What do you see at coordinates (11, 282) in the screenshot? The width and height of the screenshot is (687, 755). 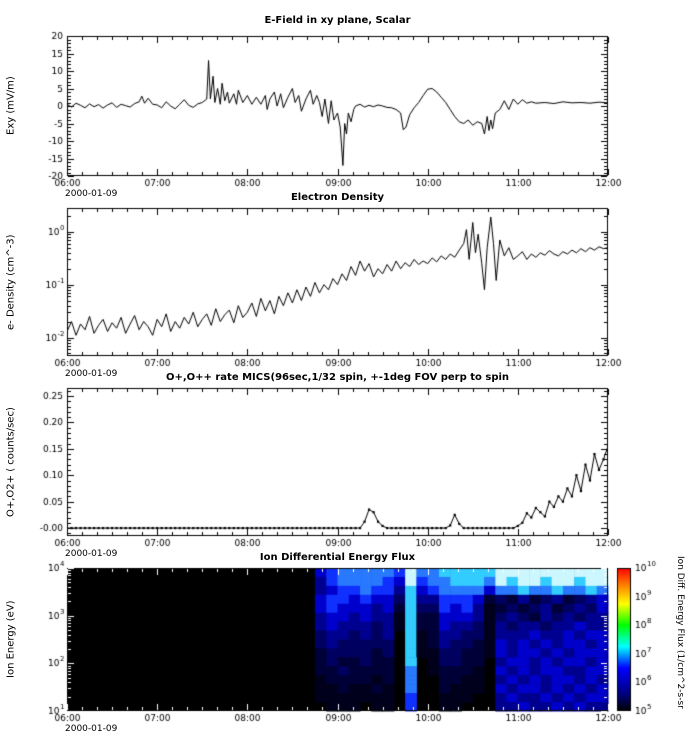 I see `panel2-yaxis-label: e- Density (cm^-3)` at bounding box center [11, 282].